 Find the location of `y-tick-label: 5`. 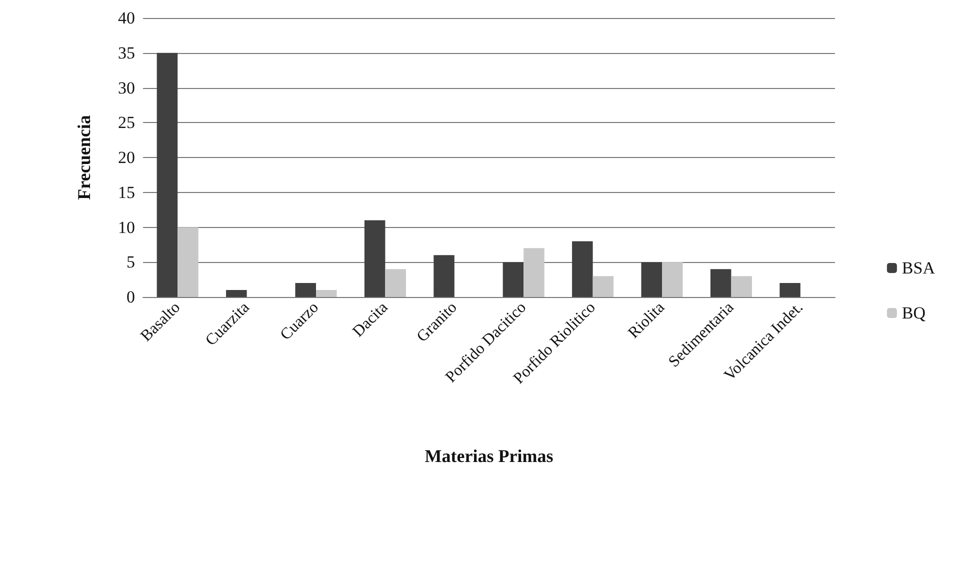

y-tick-label: 5 is located at coordinates (130, 262).